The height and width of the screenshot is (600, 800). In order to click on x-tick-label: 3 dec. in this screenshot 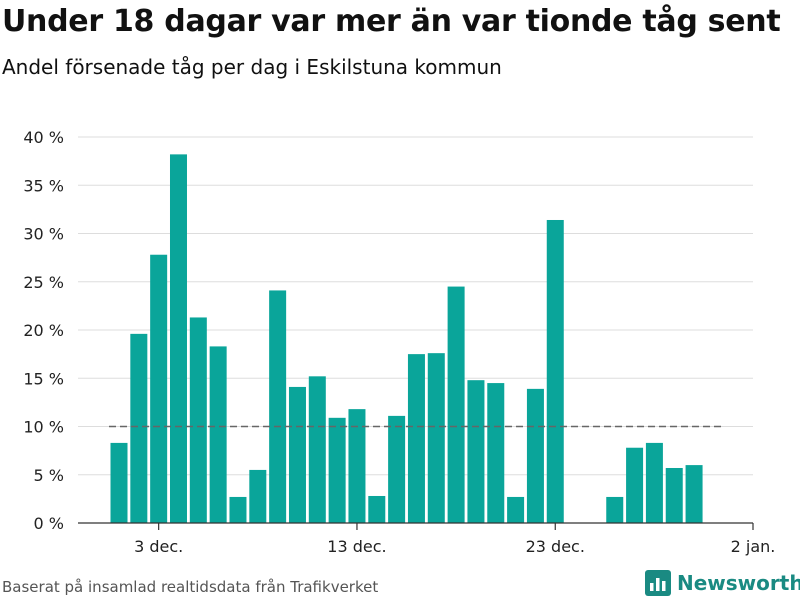, I will do `click(158, 546)`.